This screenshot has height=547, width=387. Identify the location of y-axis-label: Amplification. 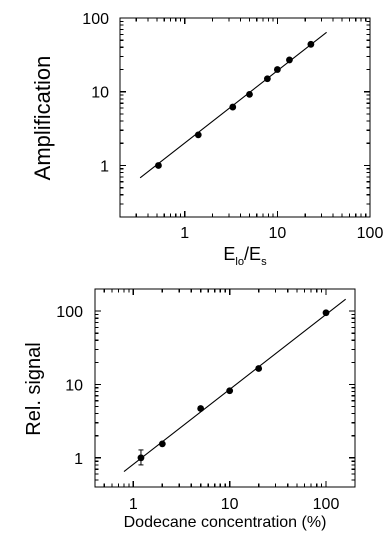
(42, 118).